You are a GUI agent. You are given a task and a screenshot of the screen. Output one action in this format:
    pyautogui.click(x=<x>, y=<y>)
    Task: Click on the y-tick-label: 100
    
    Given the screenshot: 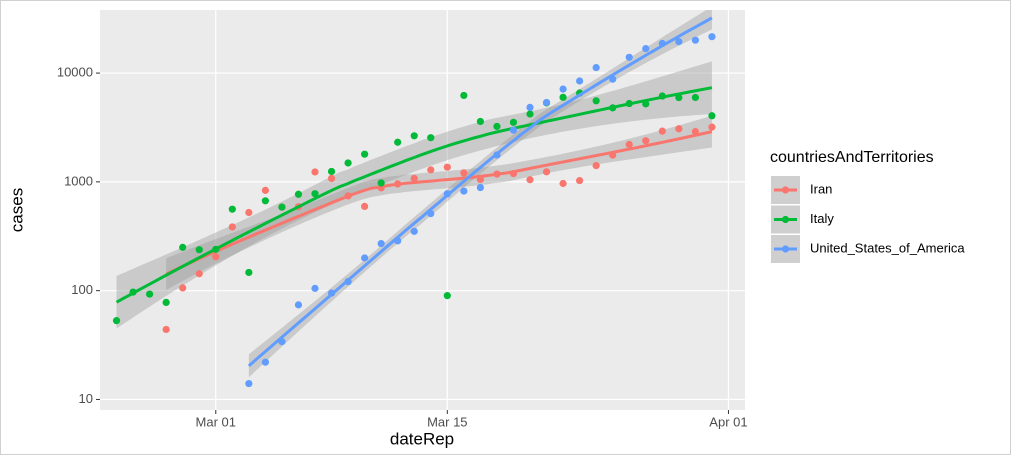 What is the action you would take?
    pyautogui.click(x=82, y=289)
    